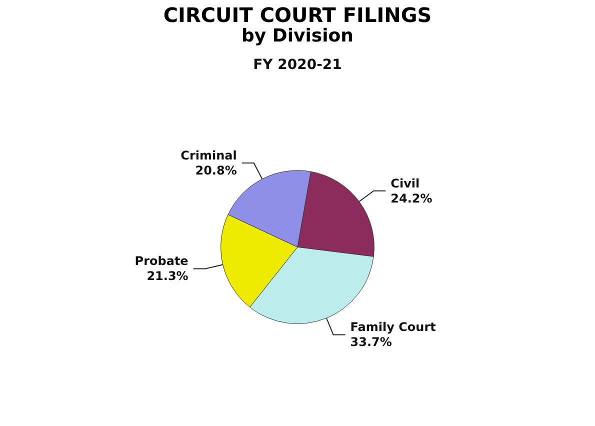  What do you see at coordinates (161, 261) in the screenshot?
I see `slice-label: Probate` at bounding box center [161, 261].